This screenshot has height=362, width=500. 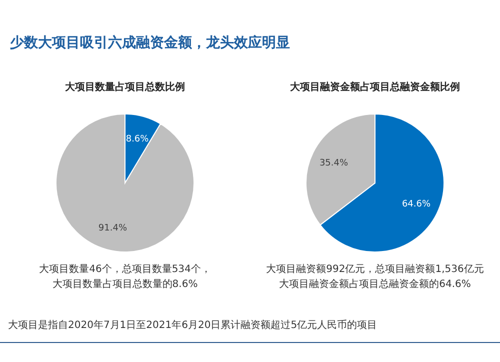 What do you see at coordinates (138, 139) in the screenshot?
I see `data-label: 8.6%` at bounding box center [138, 139].